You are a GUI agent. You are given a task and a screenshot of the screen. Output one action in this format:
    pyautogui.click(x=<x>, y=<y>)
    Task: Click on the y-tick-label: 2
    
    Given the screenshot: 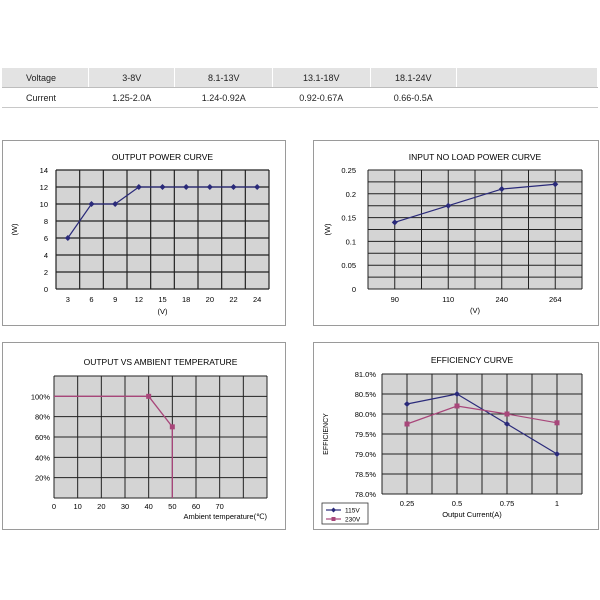 What is the action you would take?
    pyautogui.click(x=46, y=272)
    